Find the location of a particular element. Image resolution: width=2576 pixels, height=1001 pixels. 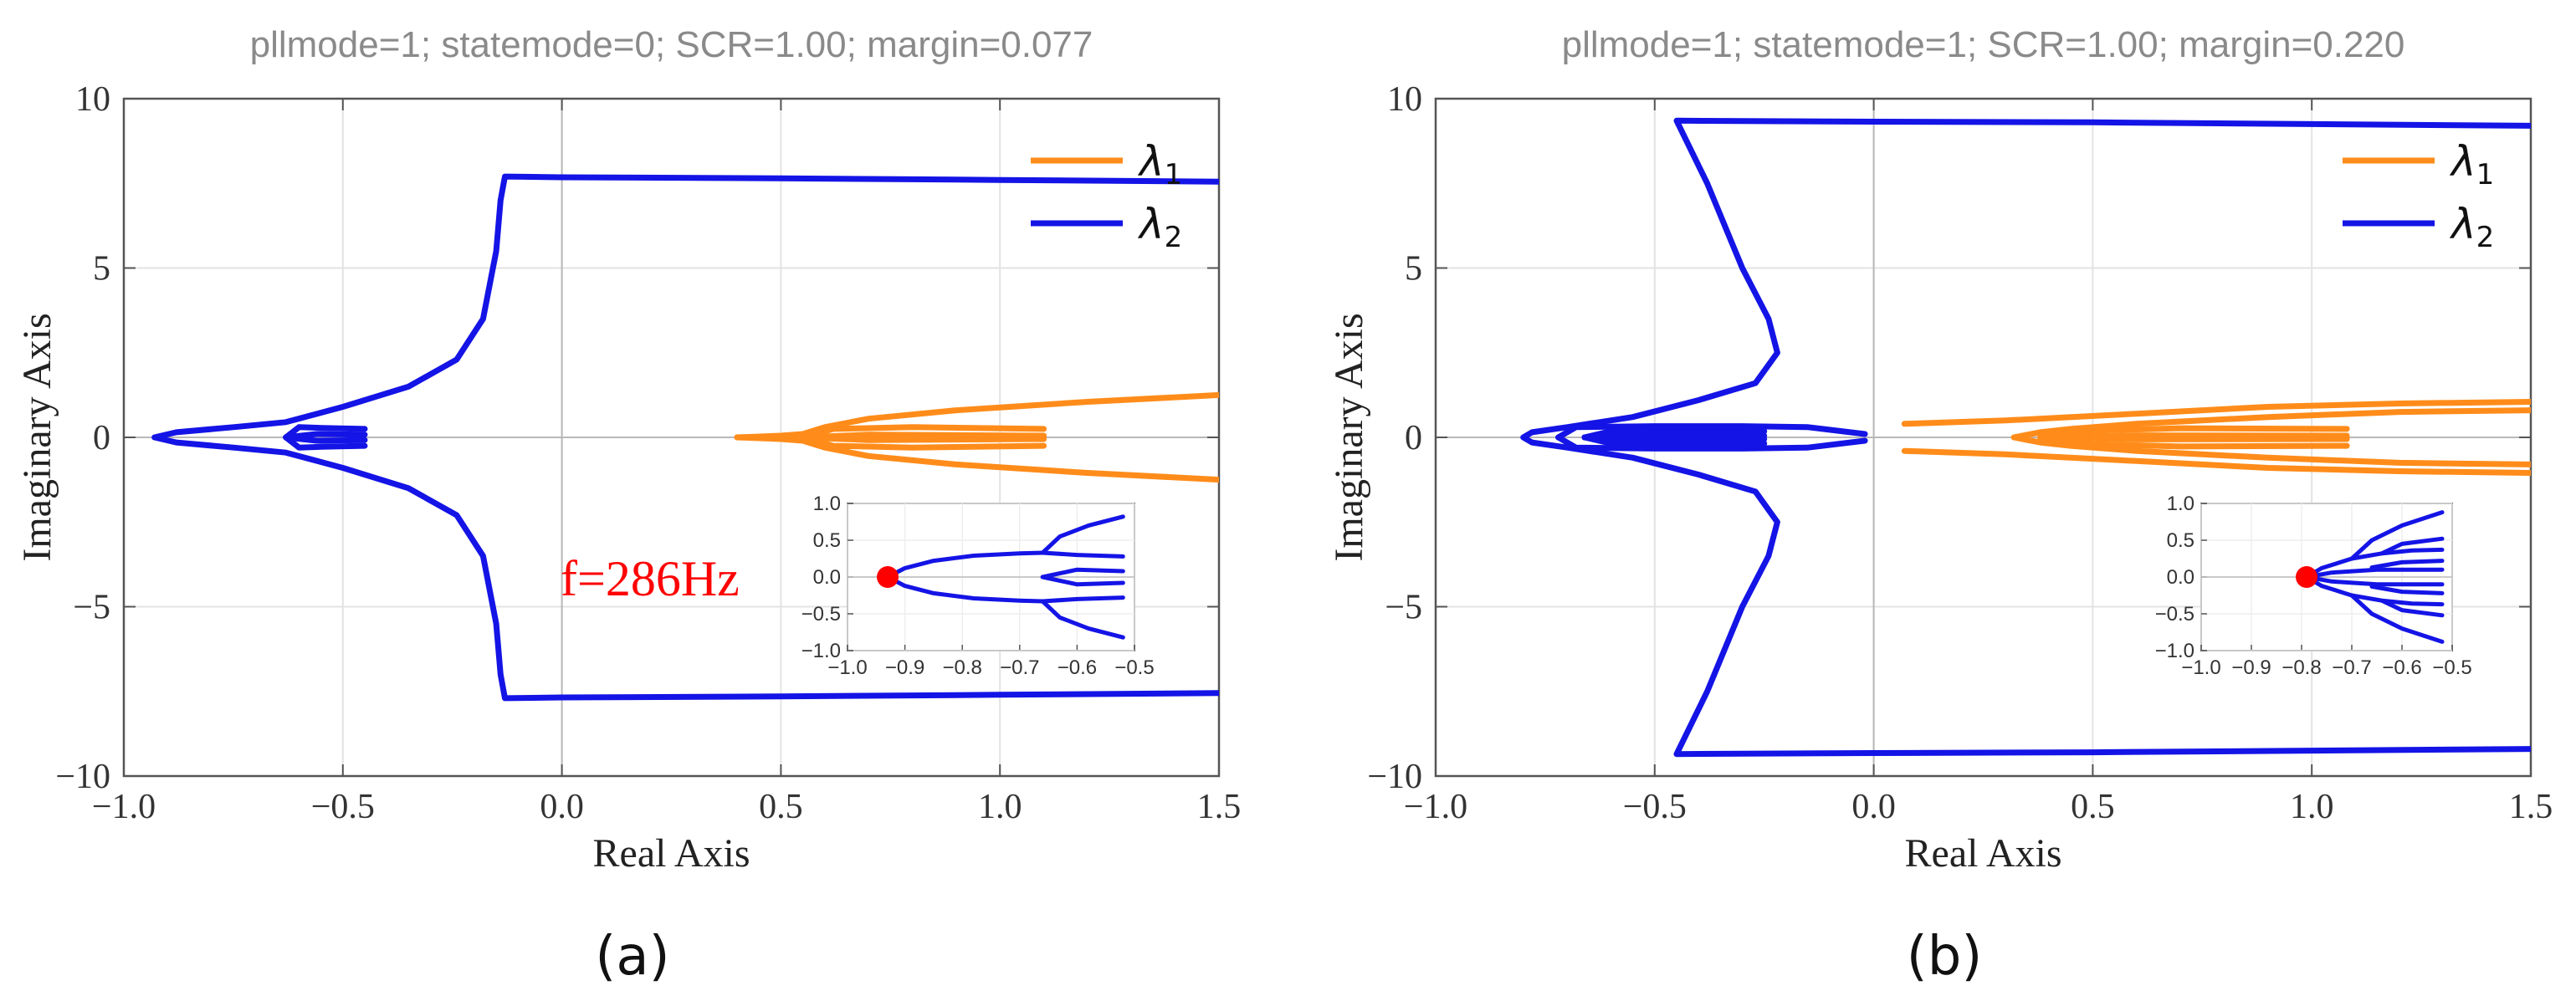

x-tick-label: −1.0 is located at coordinates (1436, 807).